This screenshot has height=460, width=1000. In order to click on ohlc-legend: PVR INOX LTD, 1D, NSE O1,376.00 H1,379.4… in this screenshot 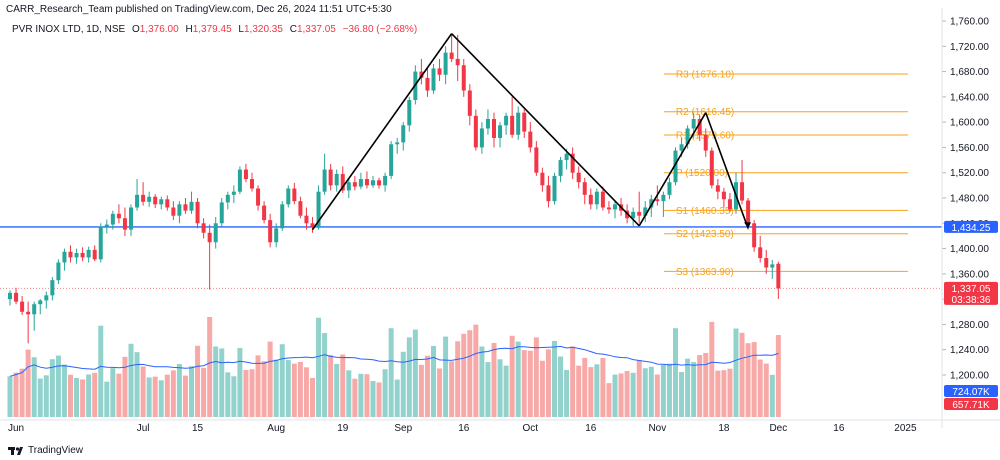, I will do `click(214, 29)`.